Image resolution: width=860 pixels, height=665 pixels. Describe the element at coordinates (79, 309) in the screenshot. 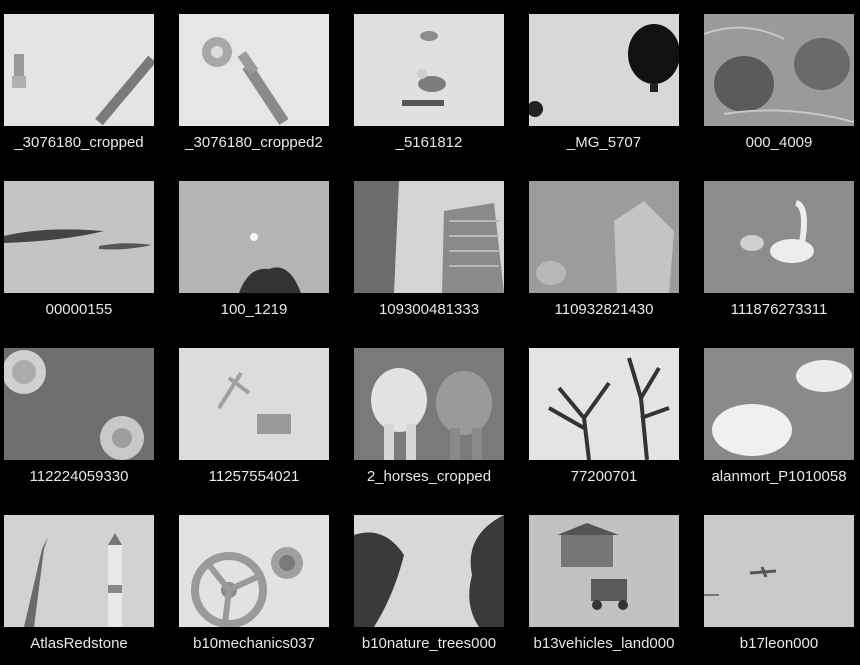

I see `gallery-item-caption: 00000155` at that location.